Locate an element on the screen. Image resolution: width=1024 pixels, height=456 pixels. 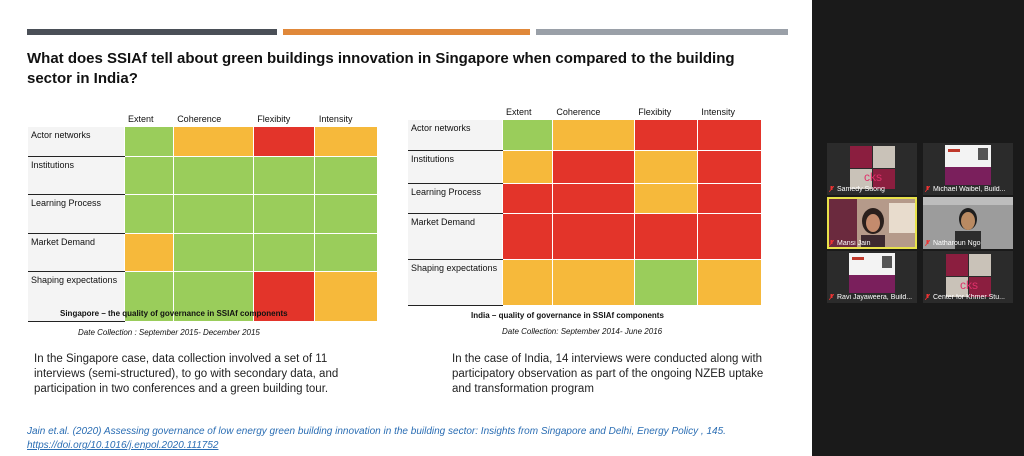
participant-tile: Natharoun Ngo is located at coordinates (968, 223).